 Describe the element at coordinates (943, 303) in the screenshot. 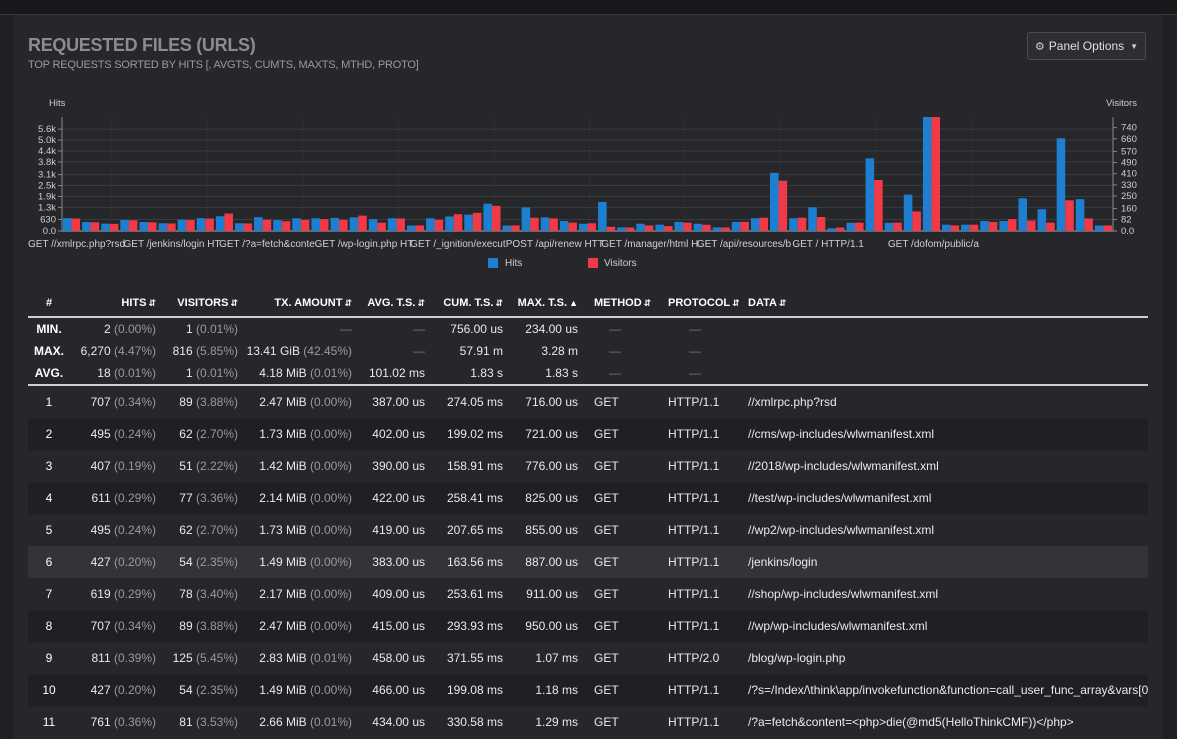

I see `col-data-header: DATA ⇵` at that location.